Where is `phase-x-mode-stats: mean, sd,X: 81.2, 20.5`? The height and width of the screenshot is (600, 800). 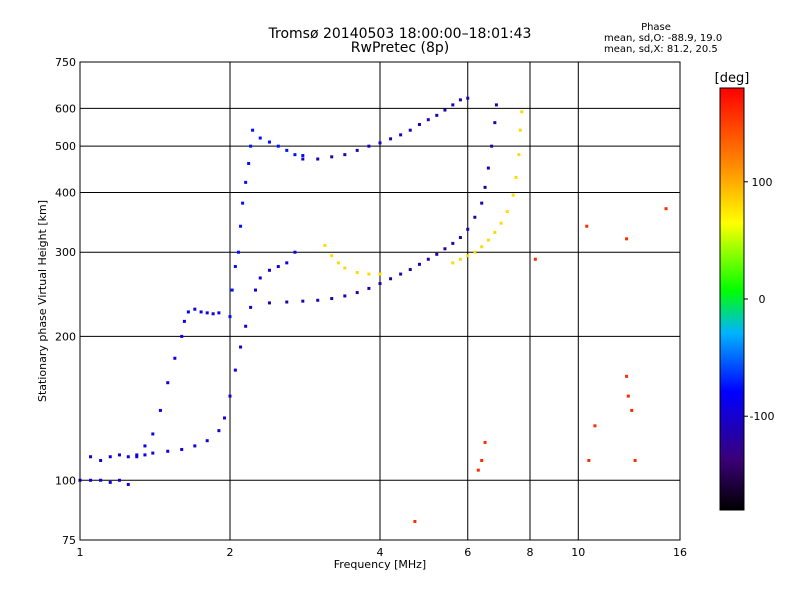 phase-x-mode-stats: mean, sd,X: 81.2, 20.5 is located at coordinates (661, 49).